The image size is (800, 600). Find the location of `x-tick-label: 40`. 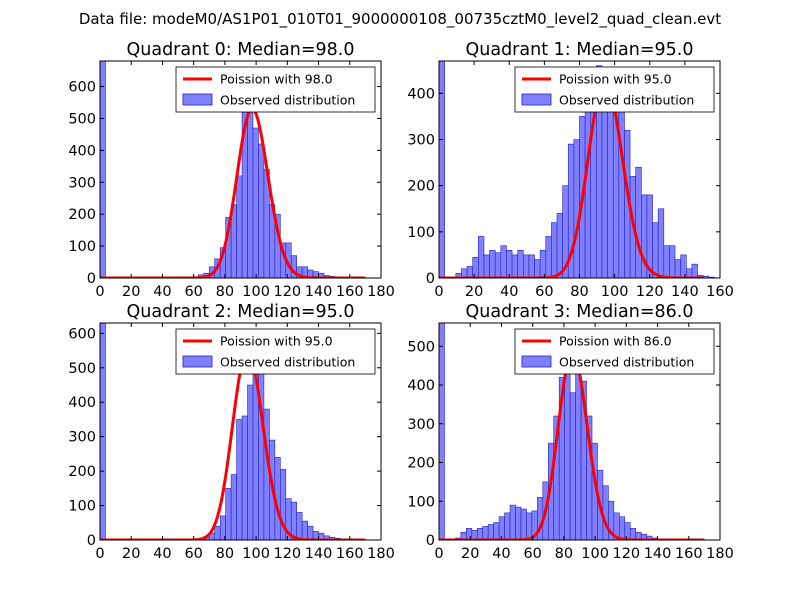

x-tick-label: 40 is located at coordinates (162, 292).